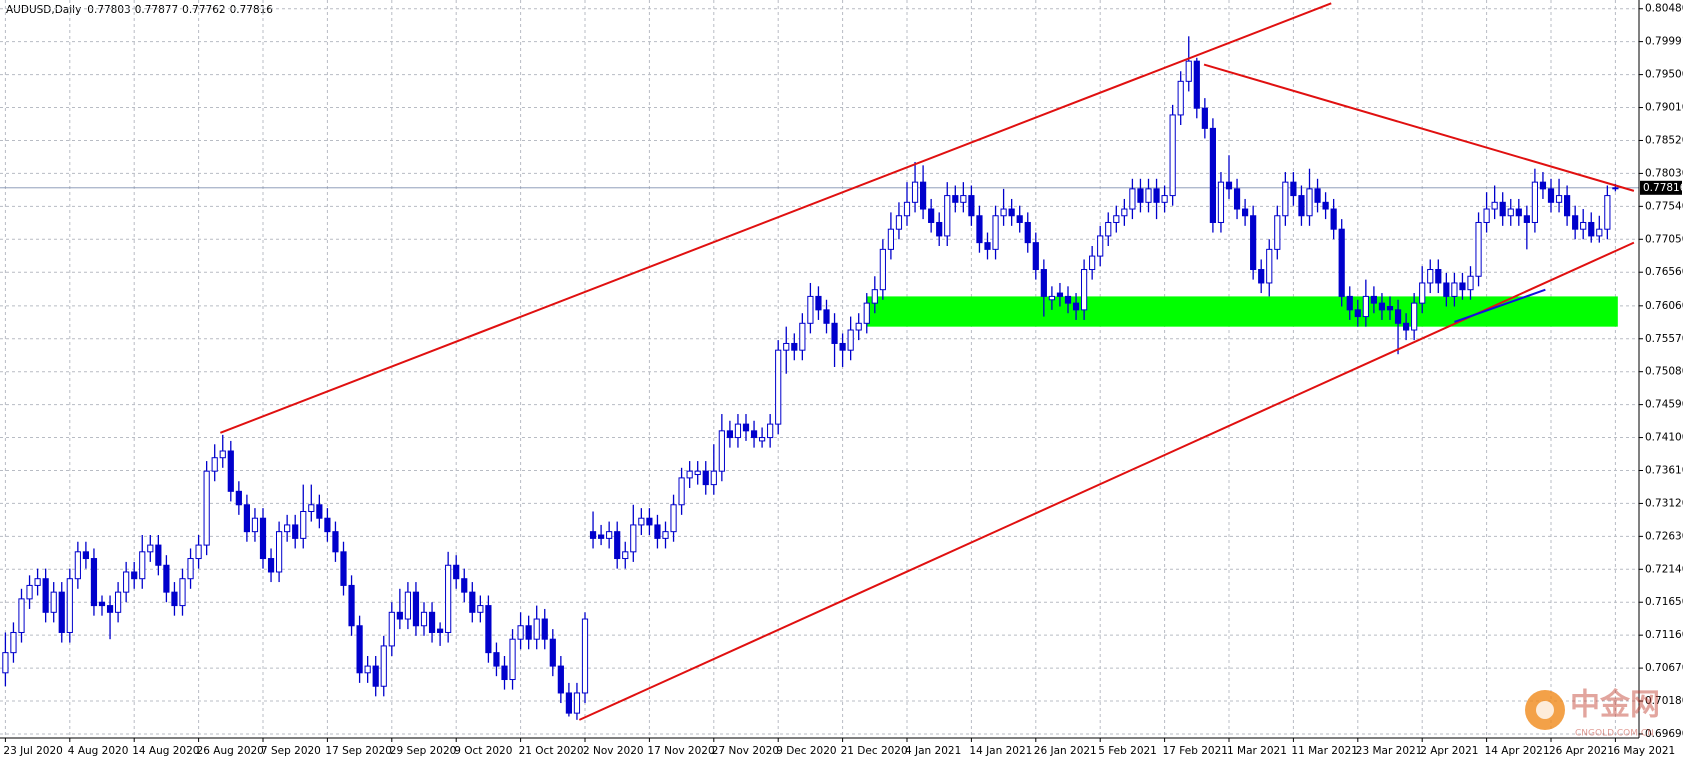 Image resolution: width=1683 pixels, height=761 pixels. I want to click on chart-header: AUDUSD,Daily 0.77803 0.77877 0.77762 0.77816, so click(139, 10).